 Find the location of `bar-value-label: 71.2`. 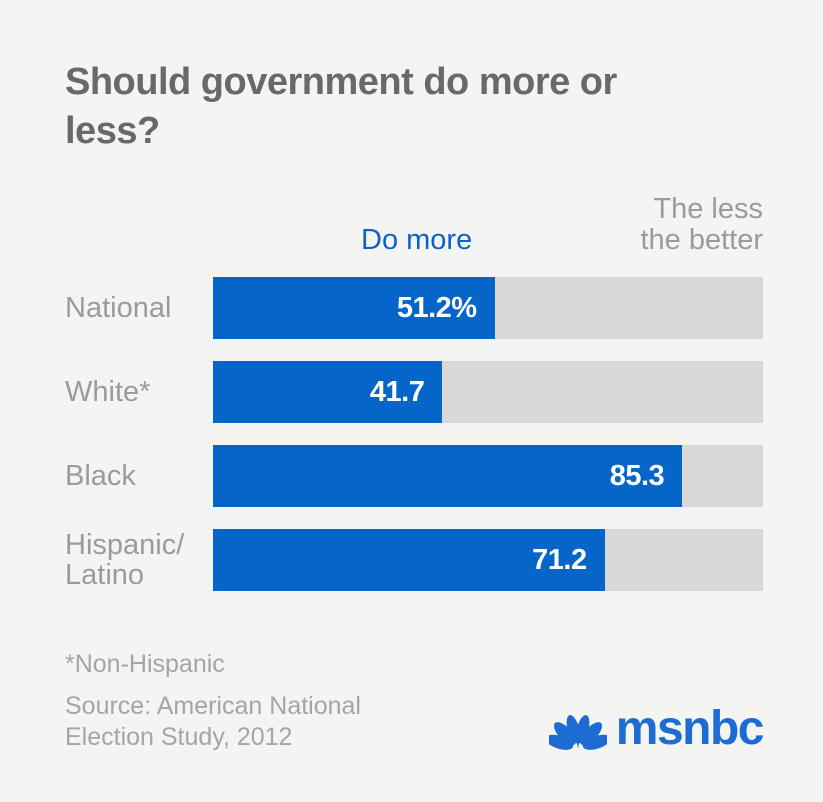

bar-value-label: 71.2 is located at coordinates (559, 559).